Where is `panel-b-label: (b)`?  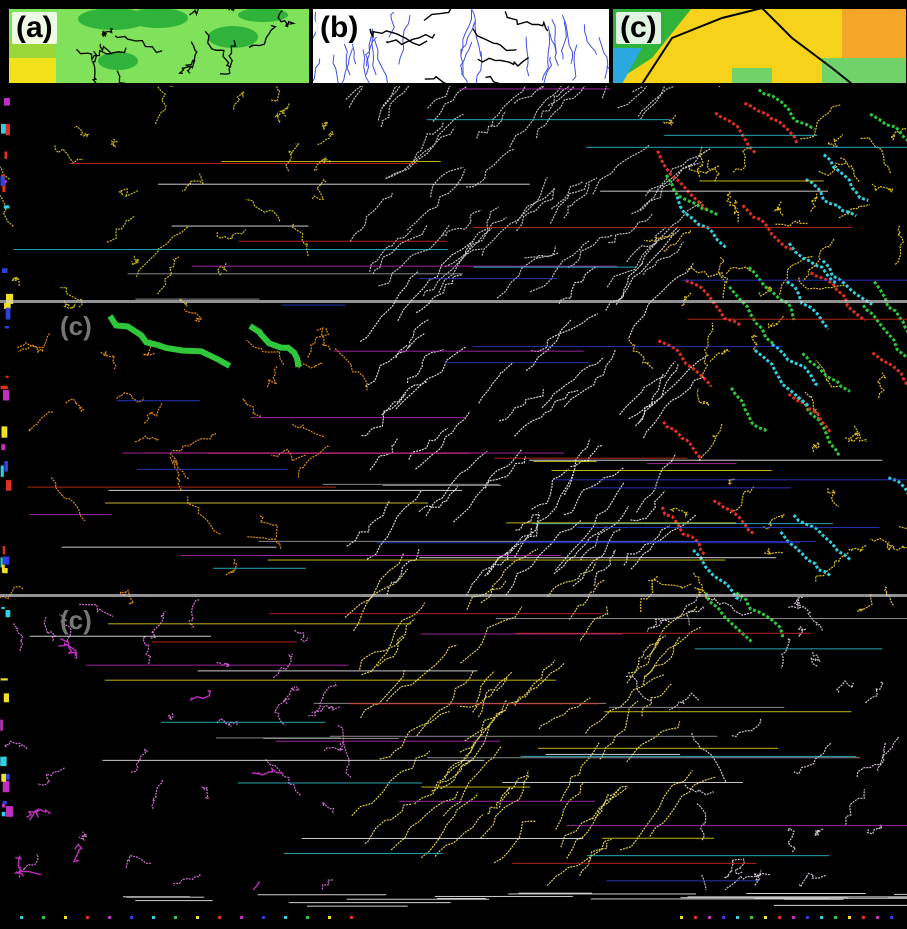 panel-b-label: (b) is located at coordinates (339, 28).